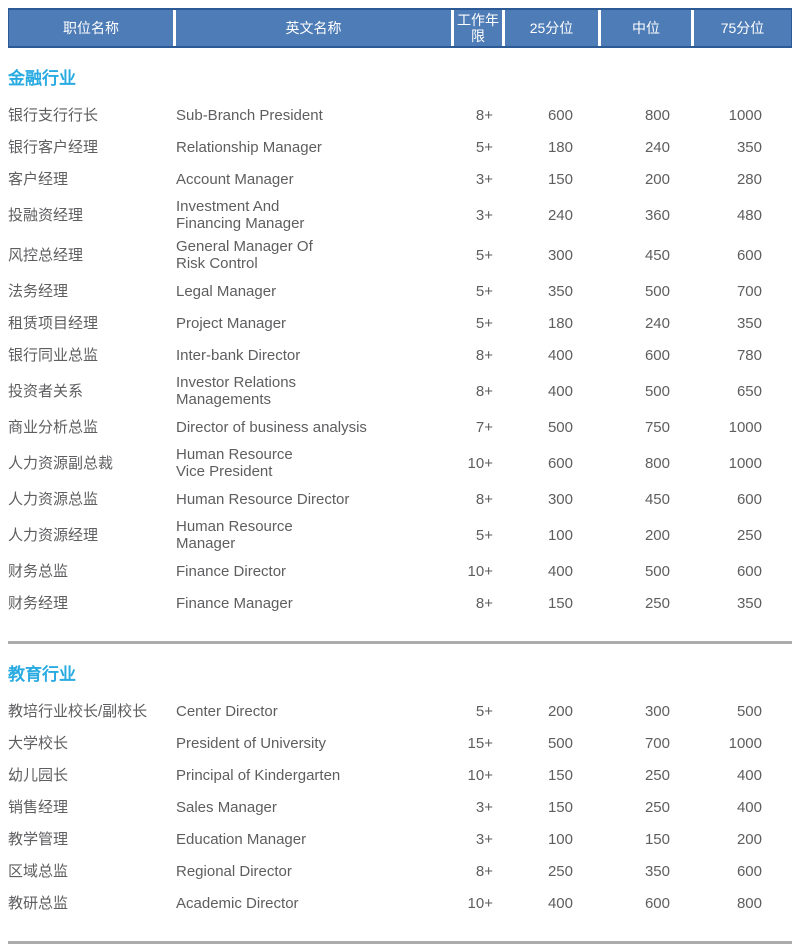 This screenshot has width=800, height=949. Describe the element at coordinates (560, 499) in the screenshot. I see `cell-p25: 300` at that location.